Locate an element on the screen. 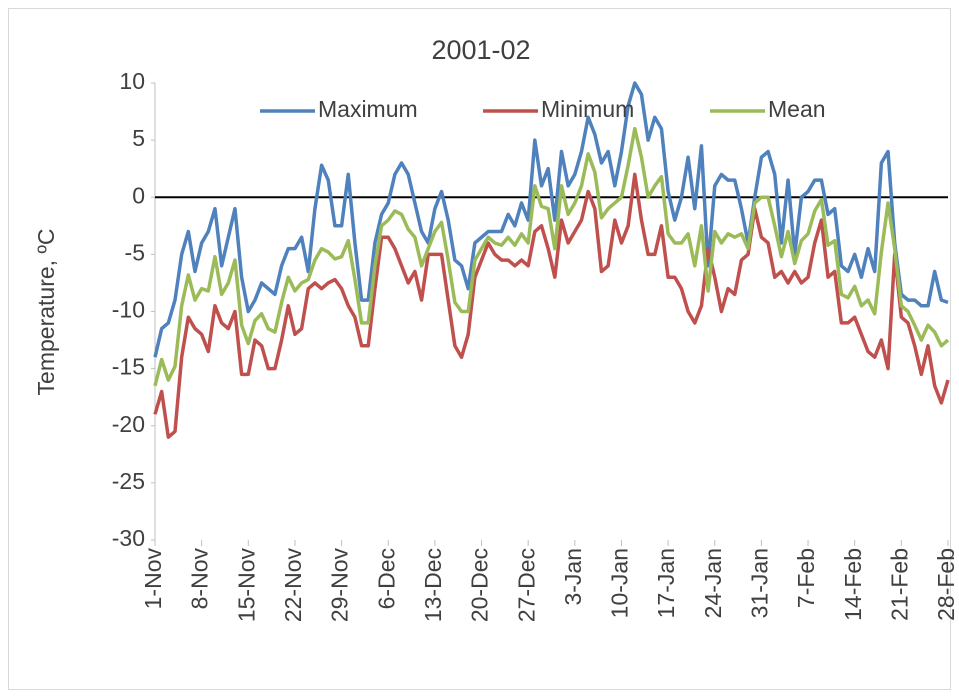 This screenshot has height=698, width=959. y-axis-label: Temperature, ºC is located at coordinates (46, 312).